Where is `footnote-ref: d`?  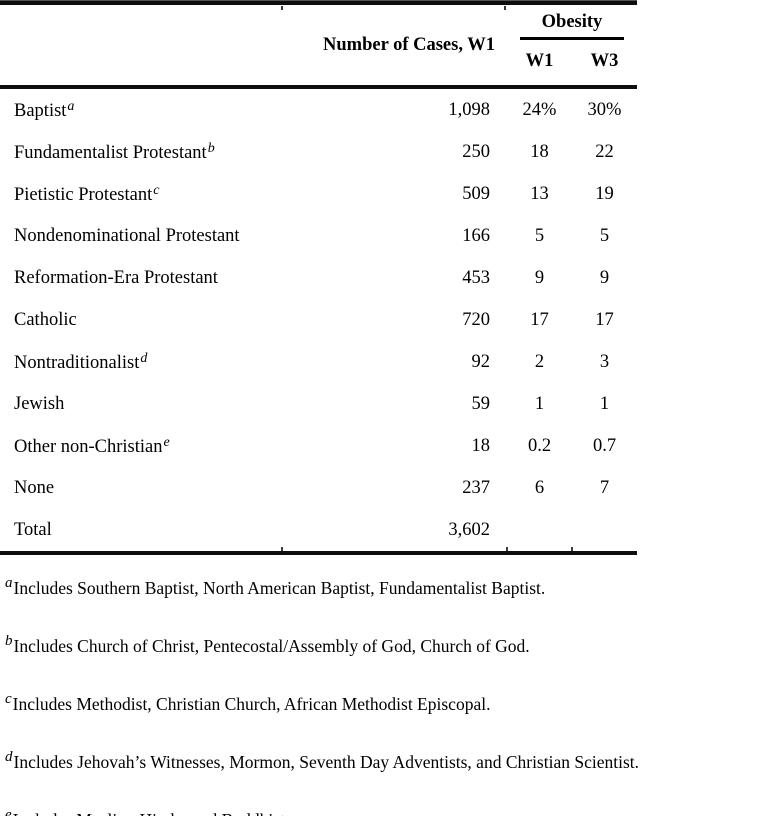 footnote-ref: d is located at coordinates (144, 358).